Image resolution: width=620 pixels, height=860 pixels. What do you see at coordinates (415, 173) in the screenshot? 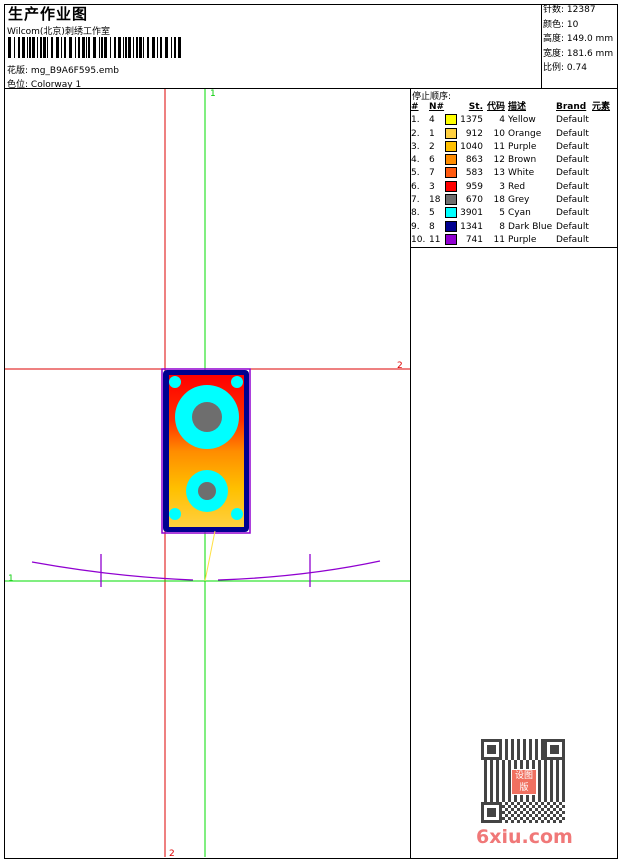
I see `row-index: 5.` at bounding box center [415, 173].